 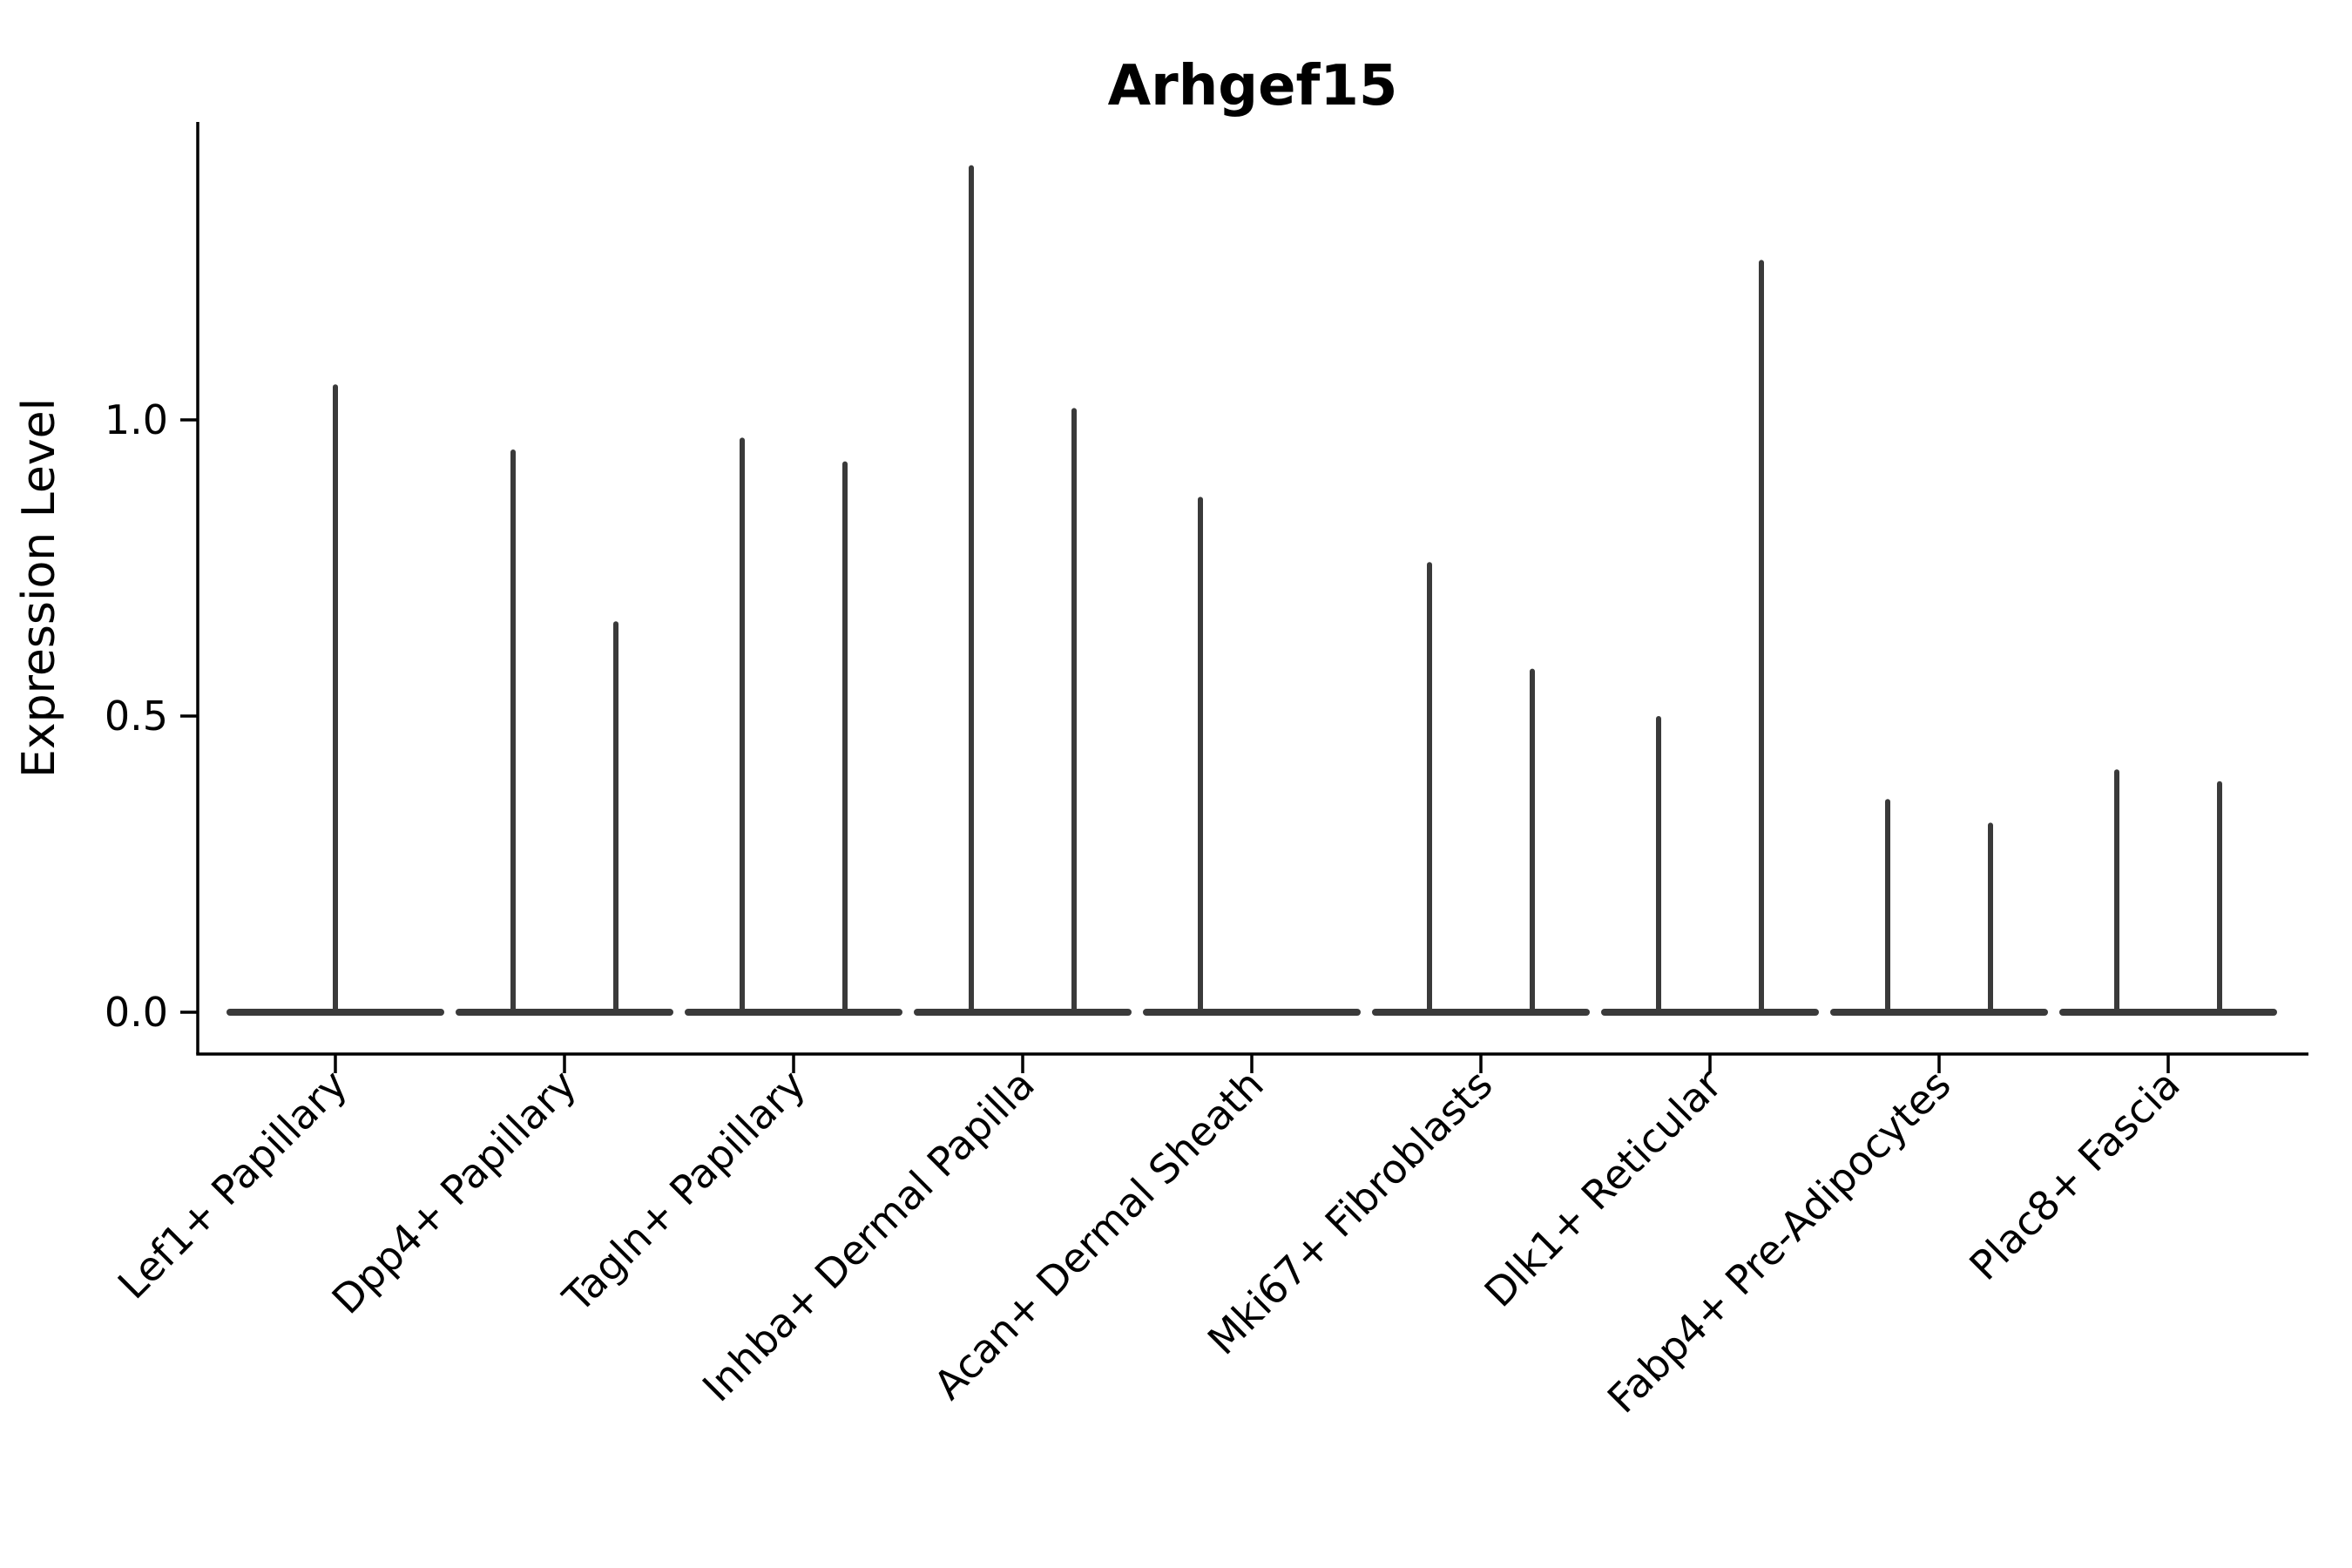 I want to click on y-tick-label: 1.0, so click(x=136, y=420).